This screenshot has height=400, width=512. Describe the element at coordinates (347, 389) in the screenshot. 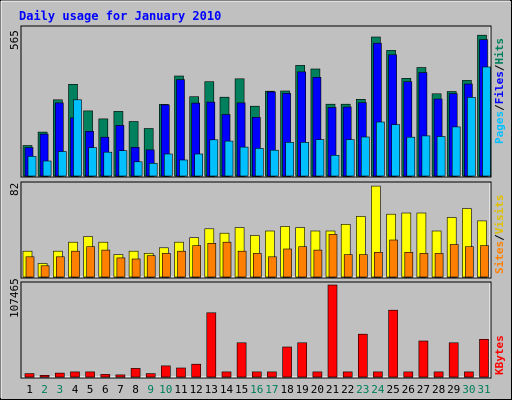

I see `day-label: 22` at that location.